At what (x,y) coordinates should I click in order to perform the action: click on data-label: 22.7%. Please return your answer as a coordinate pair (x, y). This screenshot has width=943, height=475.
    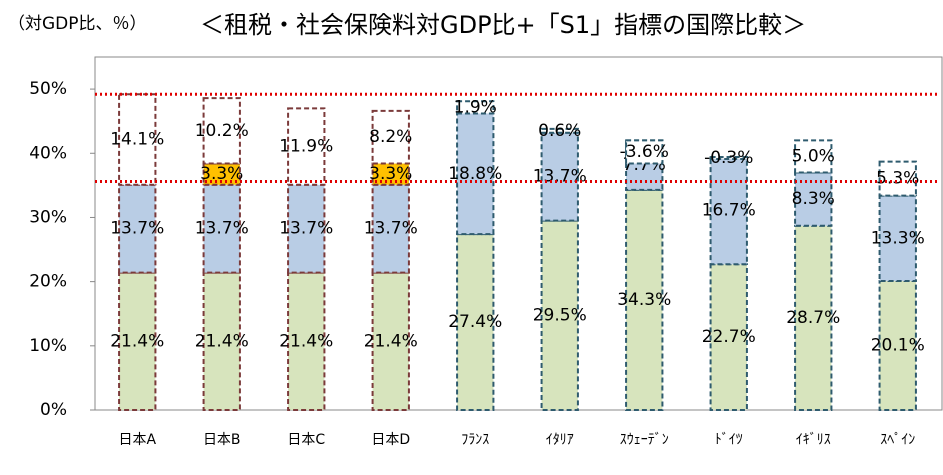
    Looking at the image, I should click on (729, 337).